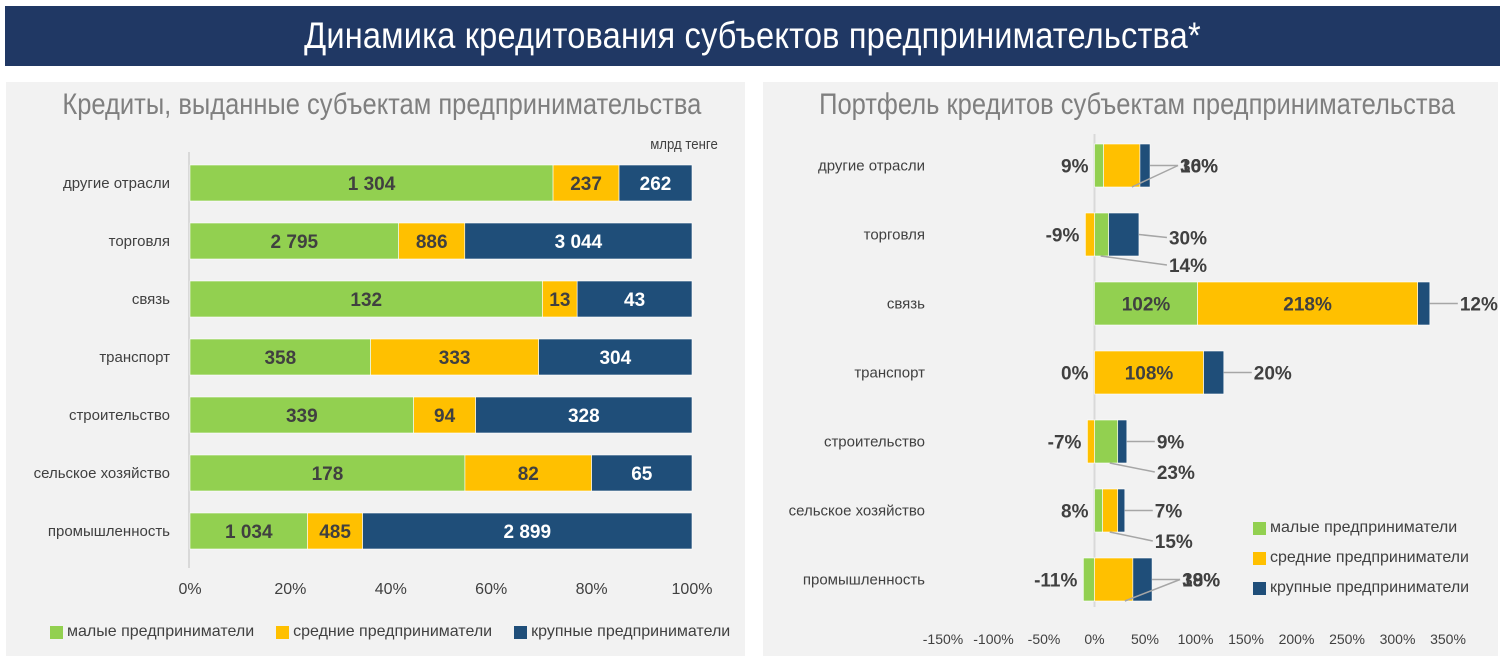  Describe the element at coordinates (615, 358) in the screenshot. I see `data-label-large: 304` at that location.